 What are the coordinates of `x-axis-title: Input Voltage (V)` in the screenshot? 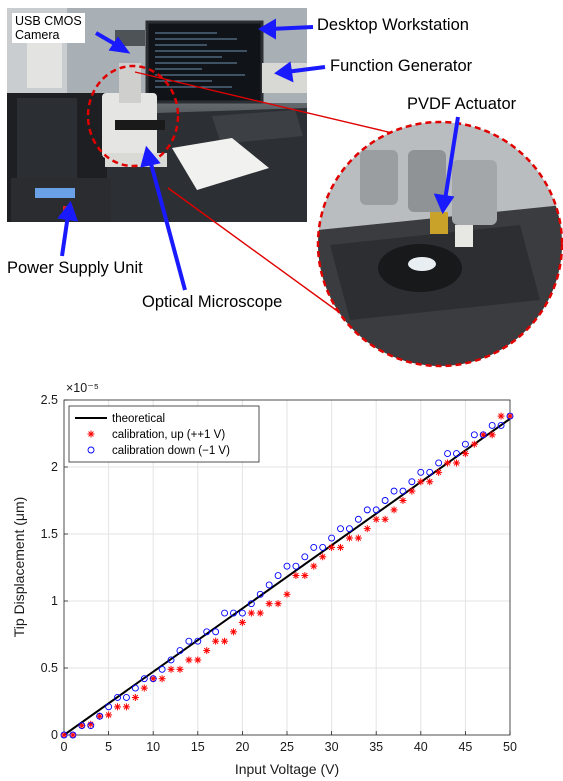 It's located at (287, 769).